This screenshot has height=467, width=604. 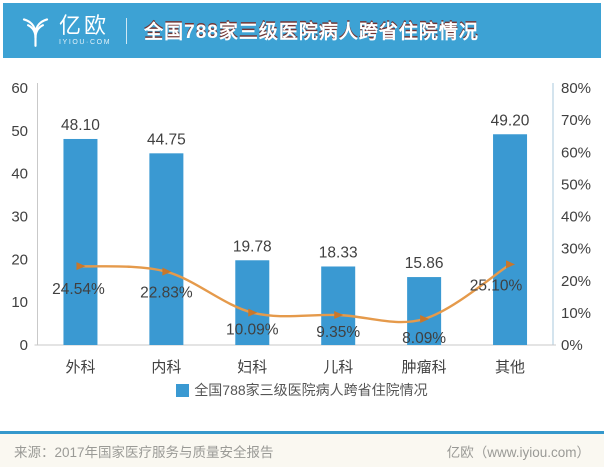 What do you see at coordinates (19, 302) in the screenshot?
I see `left-axis-tick-label: 10` at bounding box center [19, 302].